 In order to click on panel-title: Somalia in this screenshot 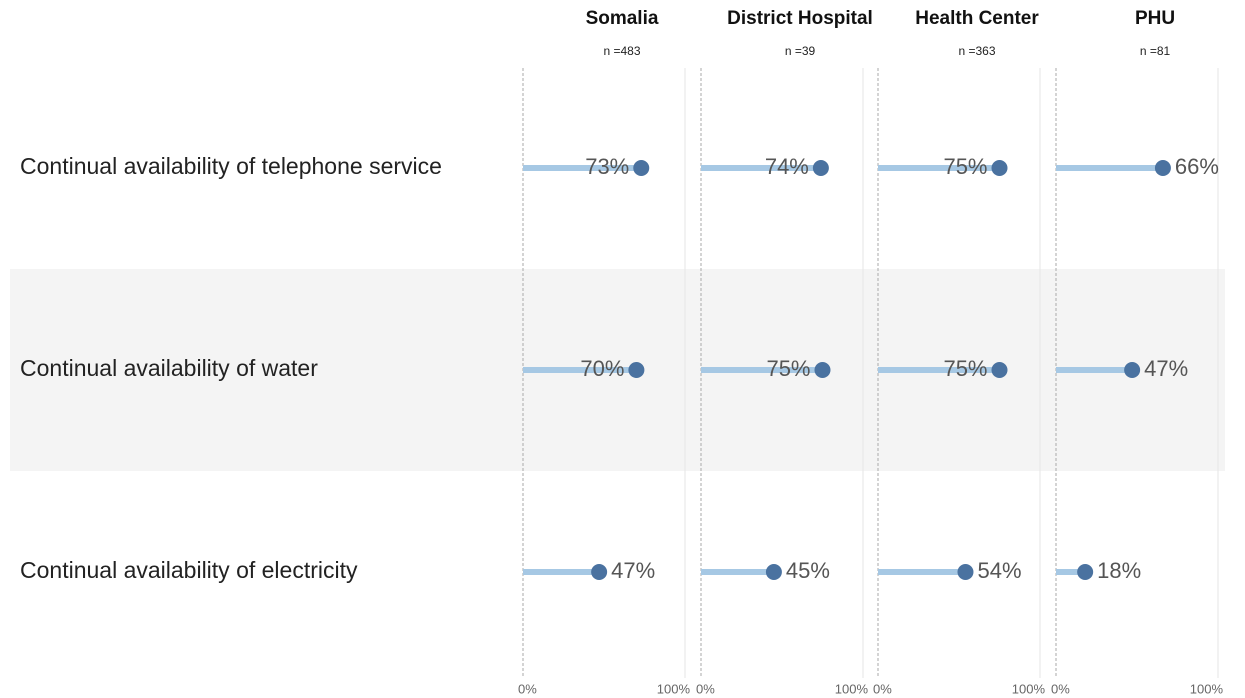, I will do `click(622, 18)`.